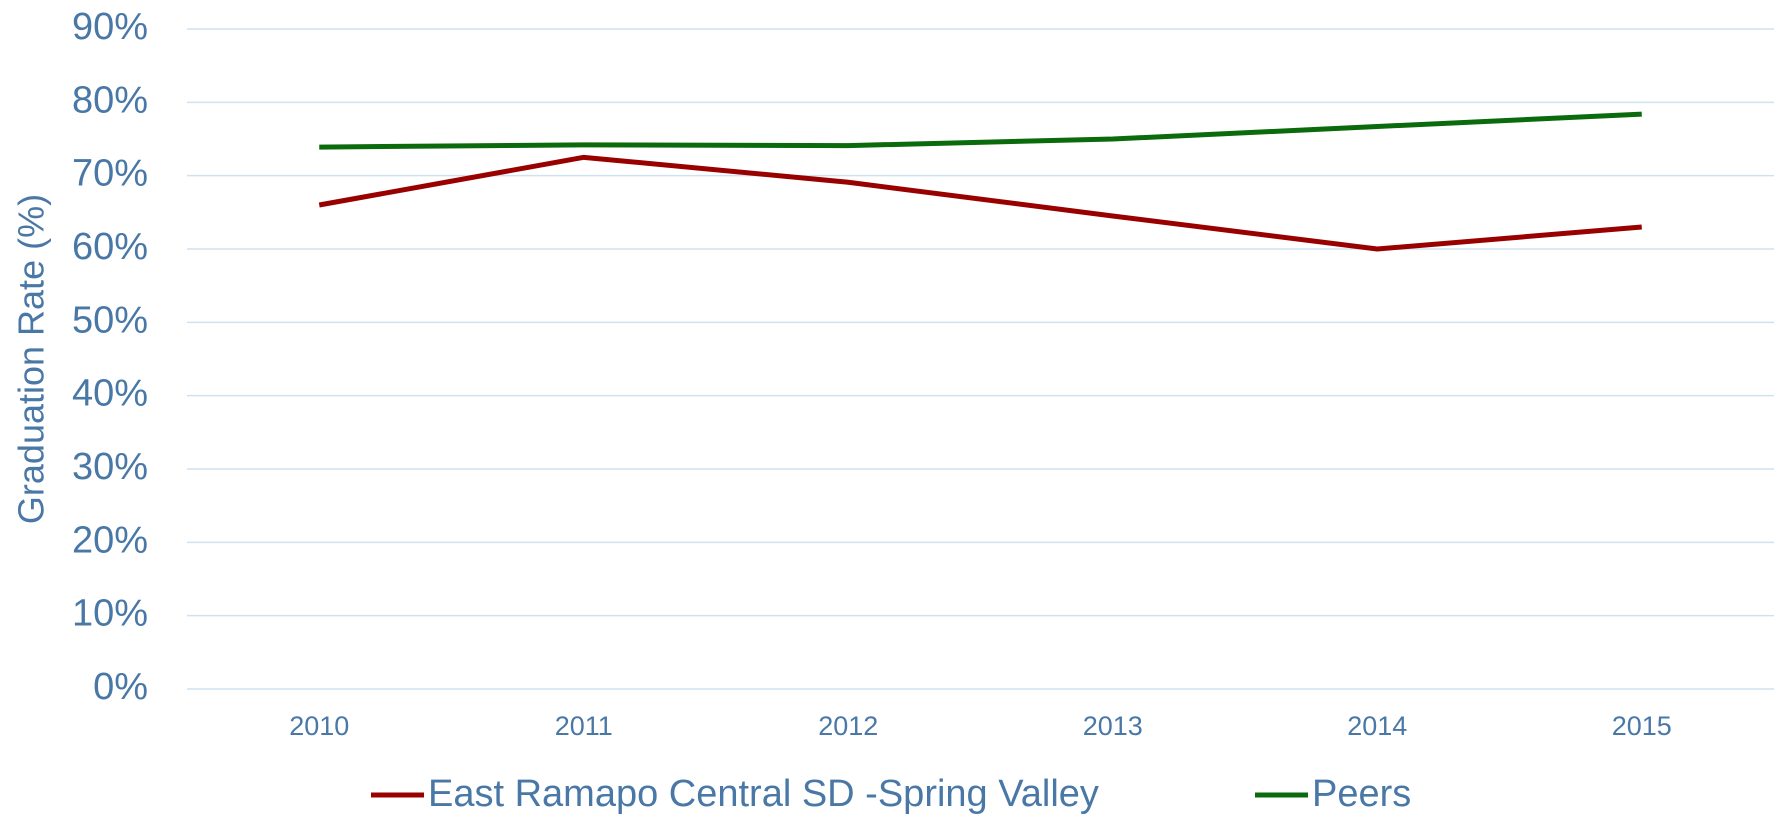  Describe the element at coordinates (31, 359) in the screenshot. I see `y-axis-label: Graduation Rate (%)` at that location.